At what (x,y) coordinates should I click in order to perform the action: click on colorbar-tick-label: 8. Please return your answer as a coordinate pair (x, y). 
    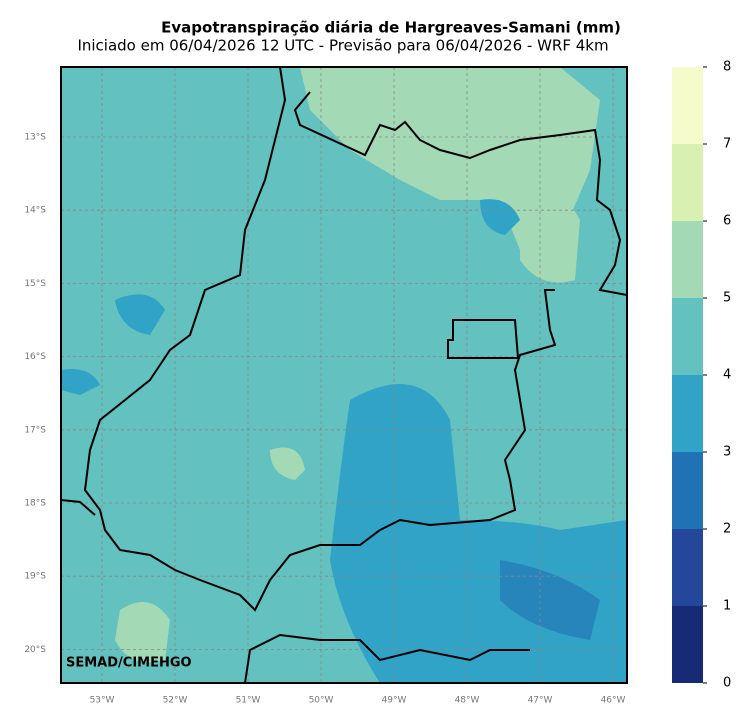
    Looking at the image, I should click on (727, 67).